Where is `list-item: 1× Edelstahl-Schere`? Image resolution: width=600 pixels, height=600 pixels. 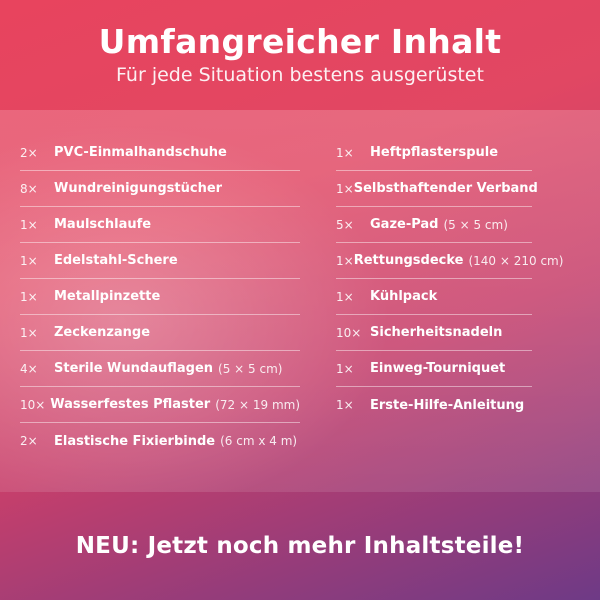 list-item: 1× Edelstahl-Schere is located at coordinates (160, 261).